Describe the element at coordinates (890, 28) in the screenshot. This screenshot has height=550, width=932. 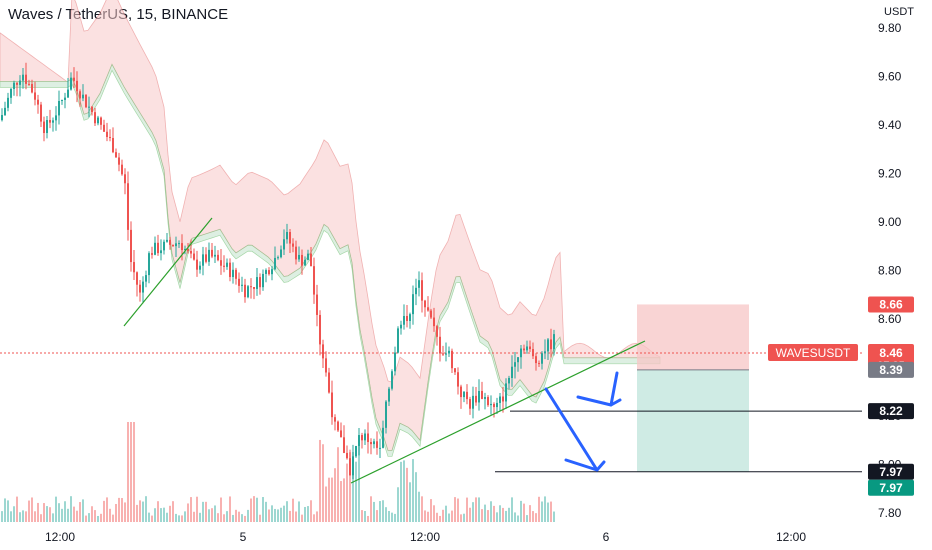
I see `y-tick-label: 9.80` at that location.